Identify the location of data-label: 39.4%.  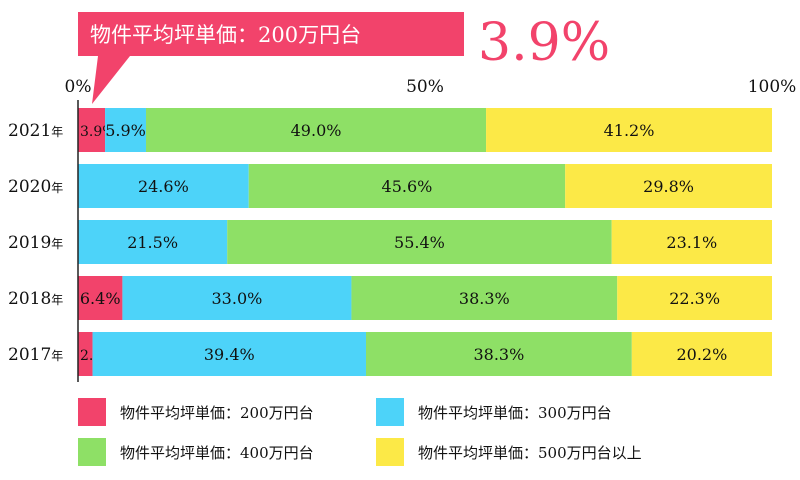
(229, 354).